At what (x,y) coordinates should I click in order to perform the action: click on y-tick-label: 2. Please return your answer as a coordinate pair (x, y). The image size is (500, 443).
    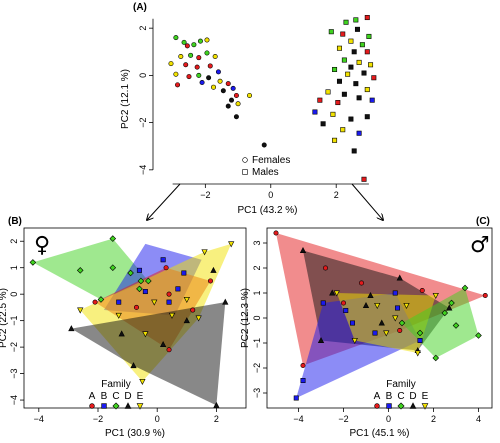
    Looking at the image, I should click on (14, 241).